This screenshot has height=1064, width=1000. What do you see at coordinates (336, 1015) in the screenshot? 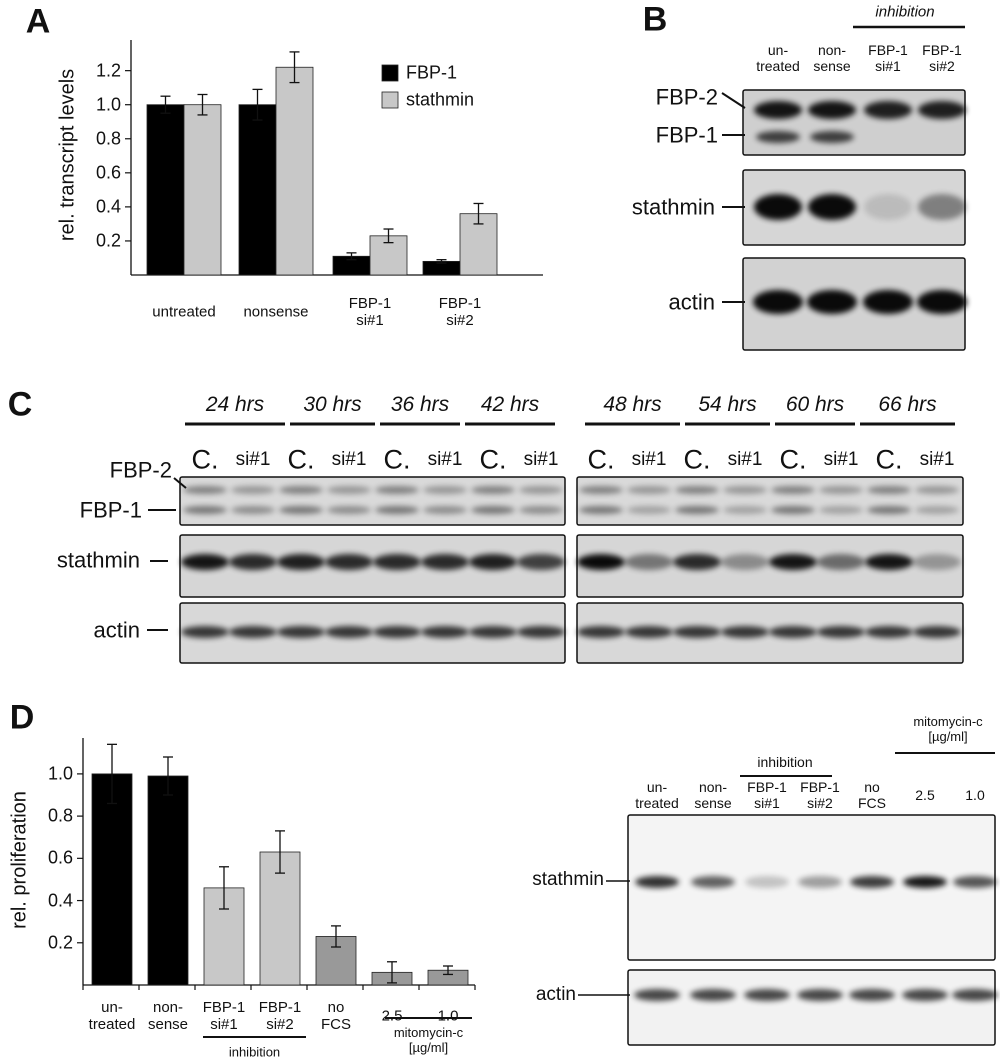
I see `x-tick-label: no FCS` at bounding box center [336, 1015].